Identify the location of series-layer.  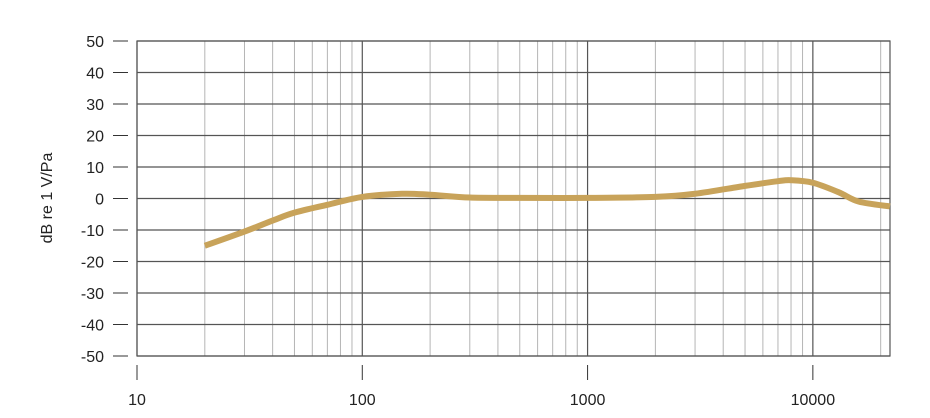
(547, 213).